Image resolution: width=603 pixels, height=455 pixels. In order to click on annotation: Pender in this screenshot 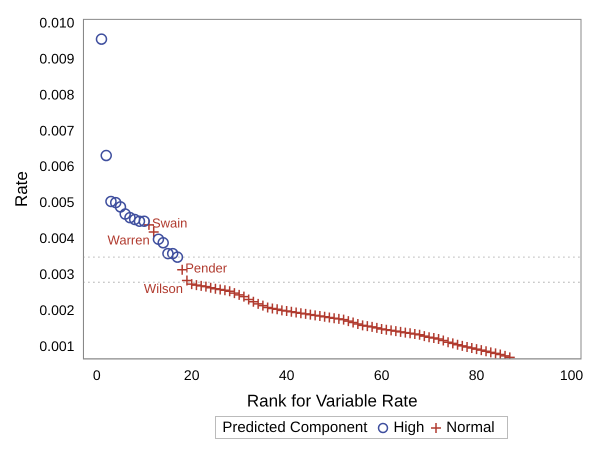, I will do `click(206, 268)`.